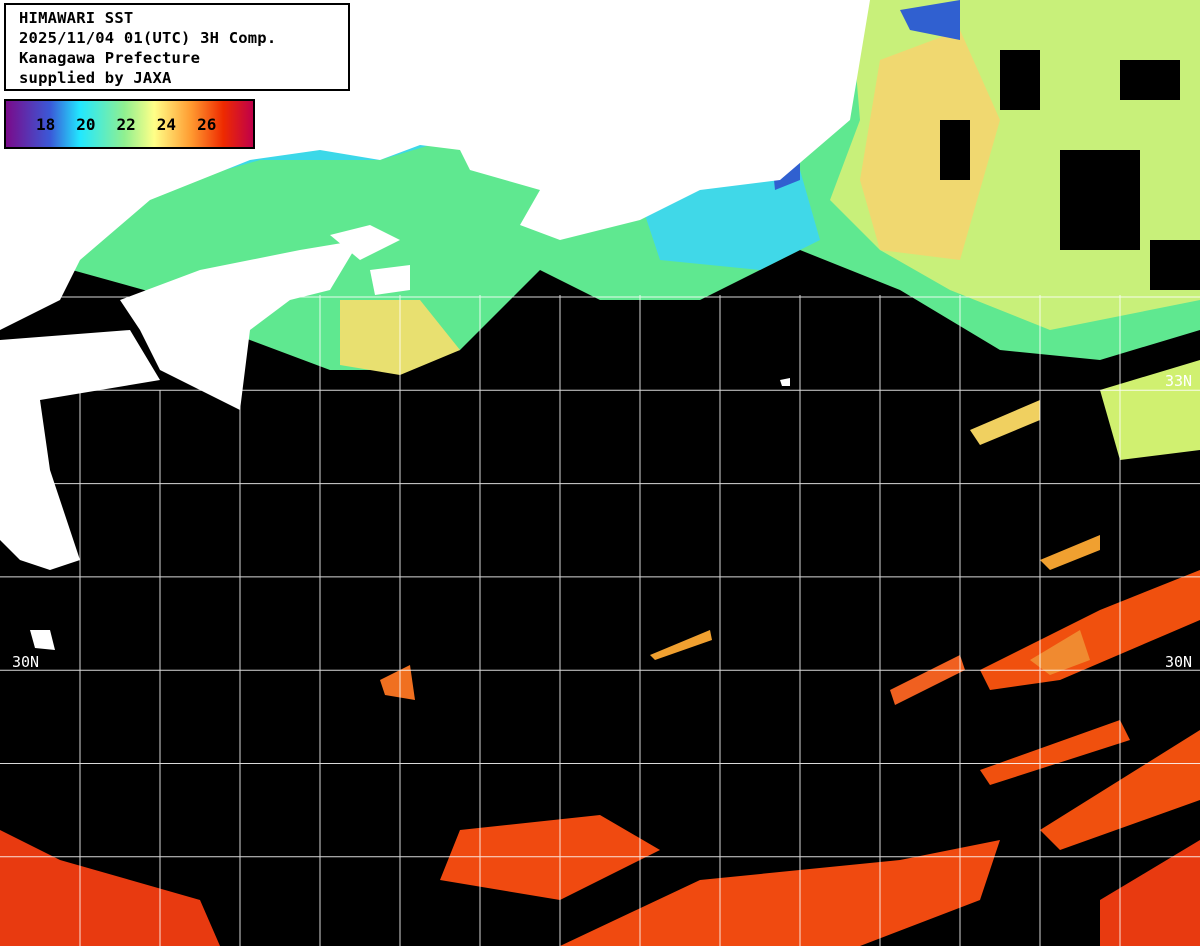 The height and width of the screenshot is (946, 1200). What do you see at coordinates (126, 124) in the screenshot?
I see `colorbar-tick: 22` at bounding box center [126, 124].